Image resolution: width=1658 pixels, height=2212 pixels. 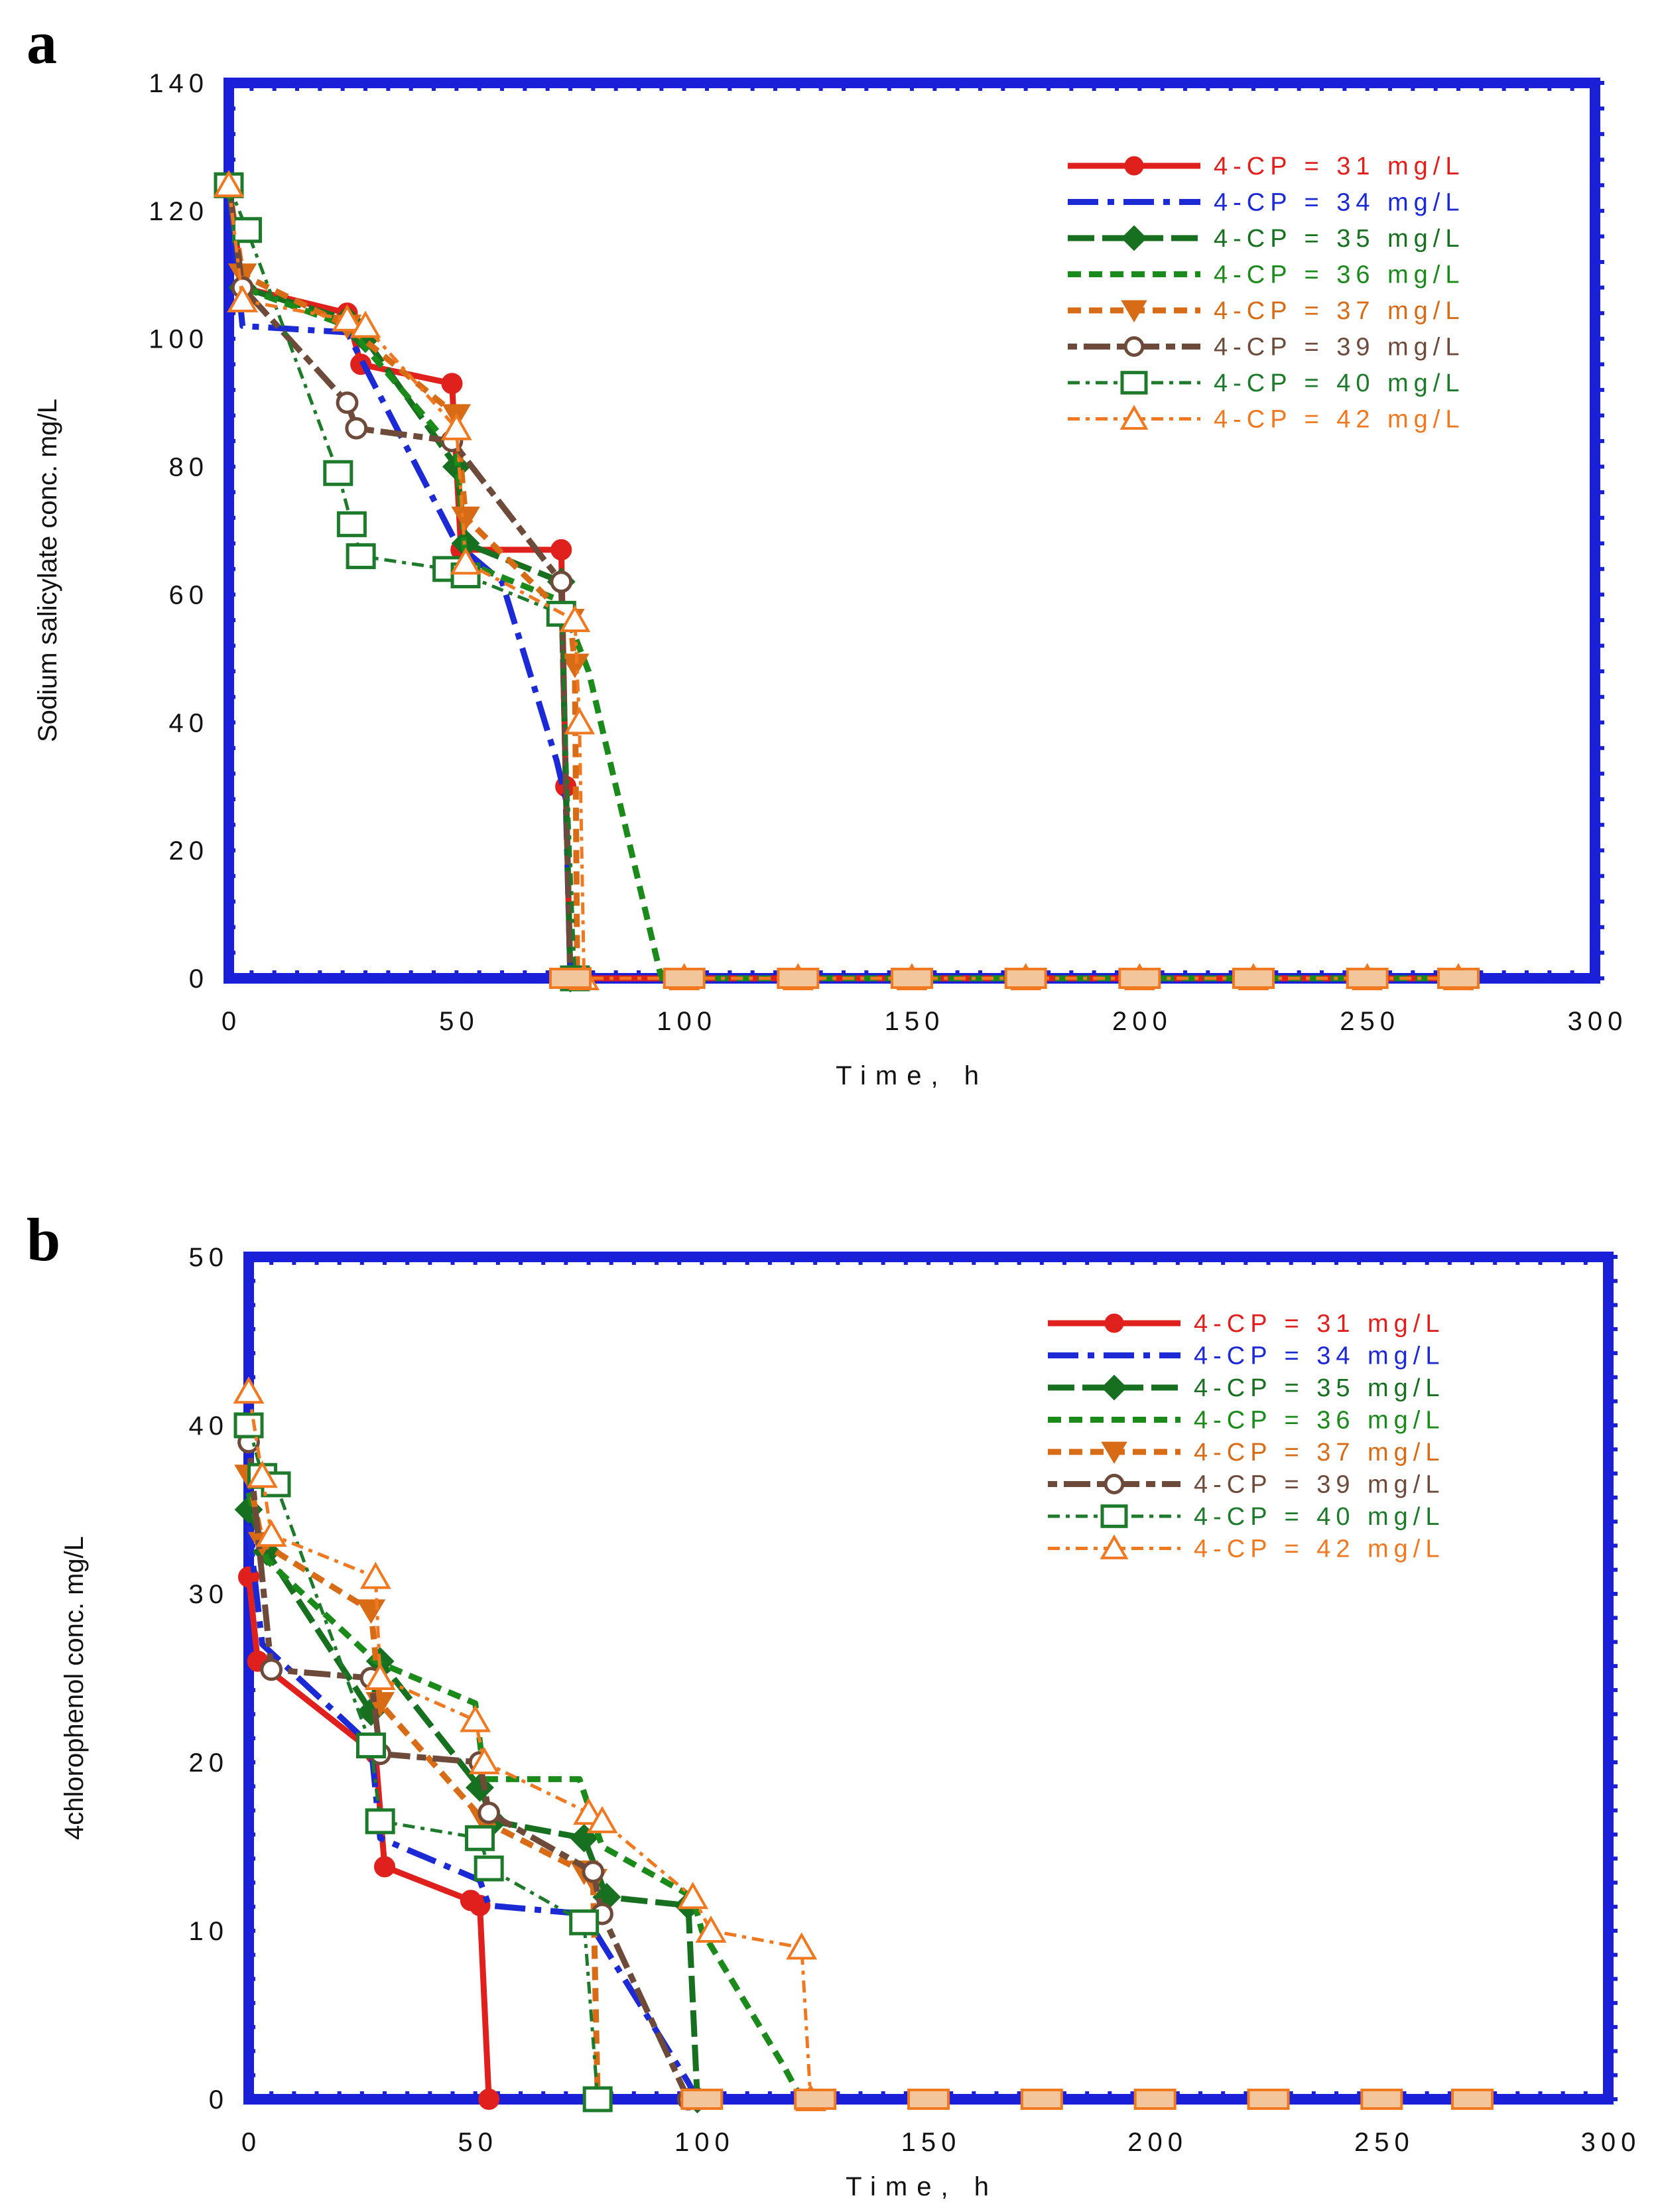 What do you see at coordinates (1339, 383) in the screenshot?
I see `legend-label: 4-CP = 40 mg/L` at bounding box center [1339, 383].